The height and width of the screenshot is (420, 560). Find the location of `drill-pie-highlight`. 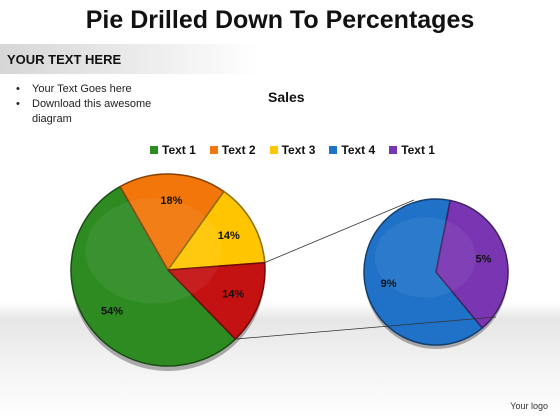

drill-pie-highlight is located at coordinates (425, 257).